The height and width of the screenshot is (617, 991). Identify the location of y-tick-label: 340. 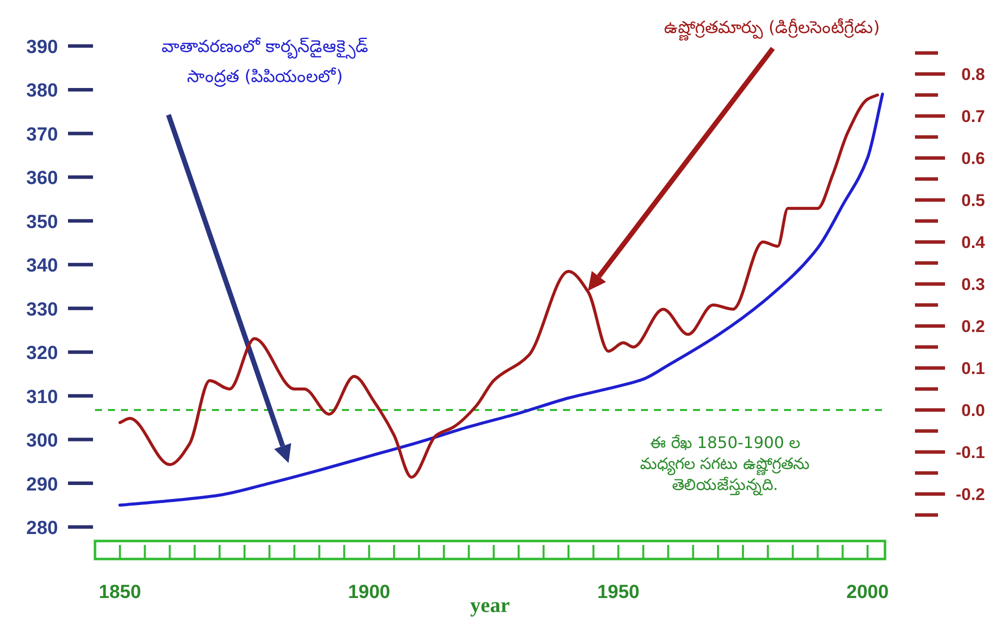
(42, 266).